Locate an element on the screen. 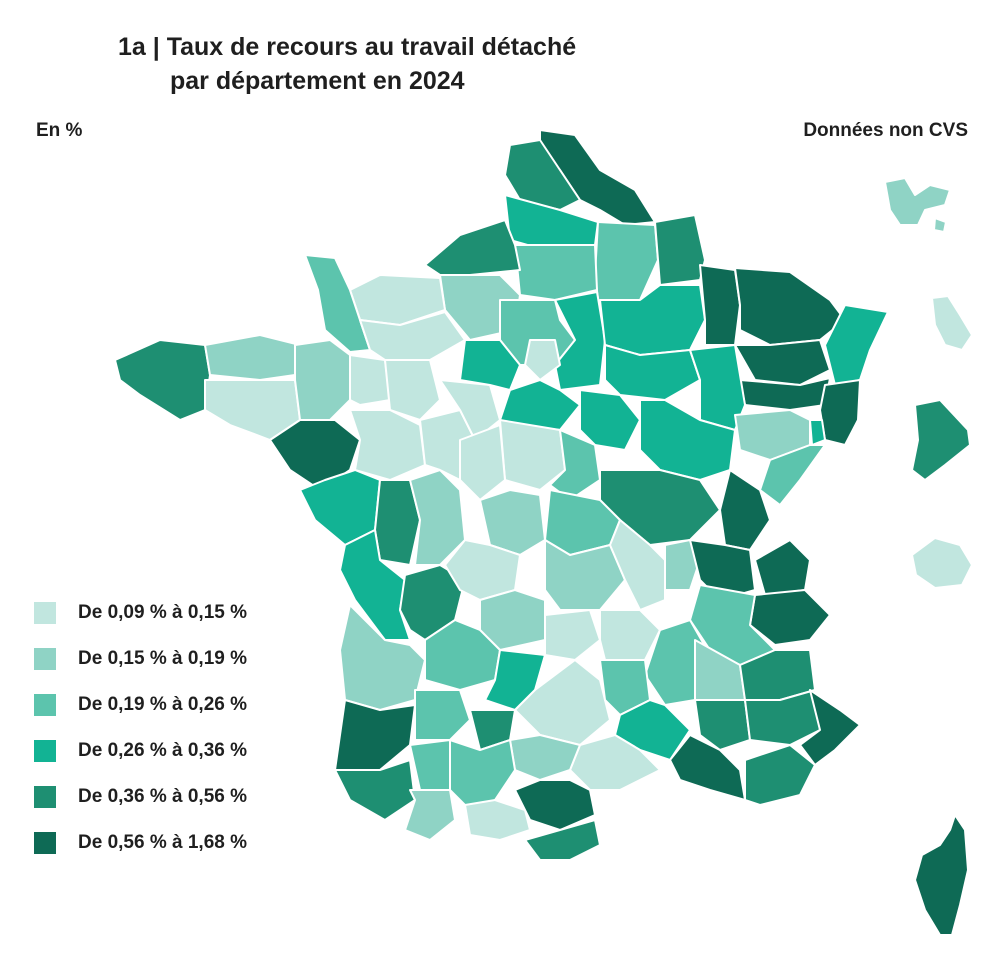 Image resolution: width=1000 pixels, height=954 pixels. dept-charente-maritime is located at coordinates (375, 585).